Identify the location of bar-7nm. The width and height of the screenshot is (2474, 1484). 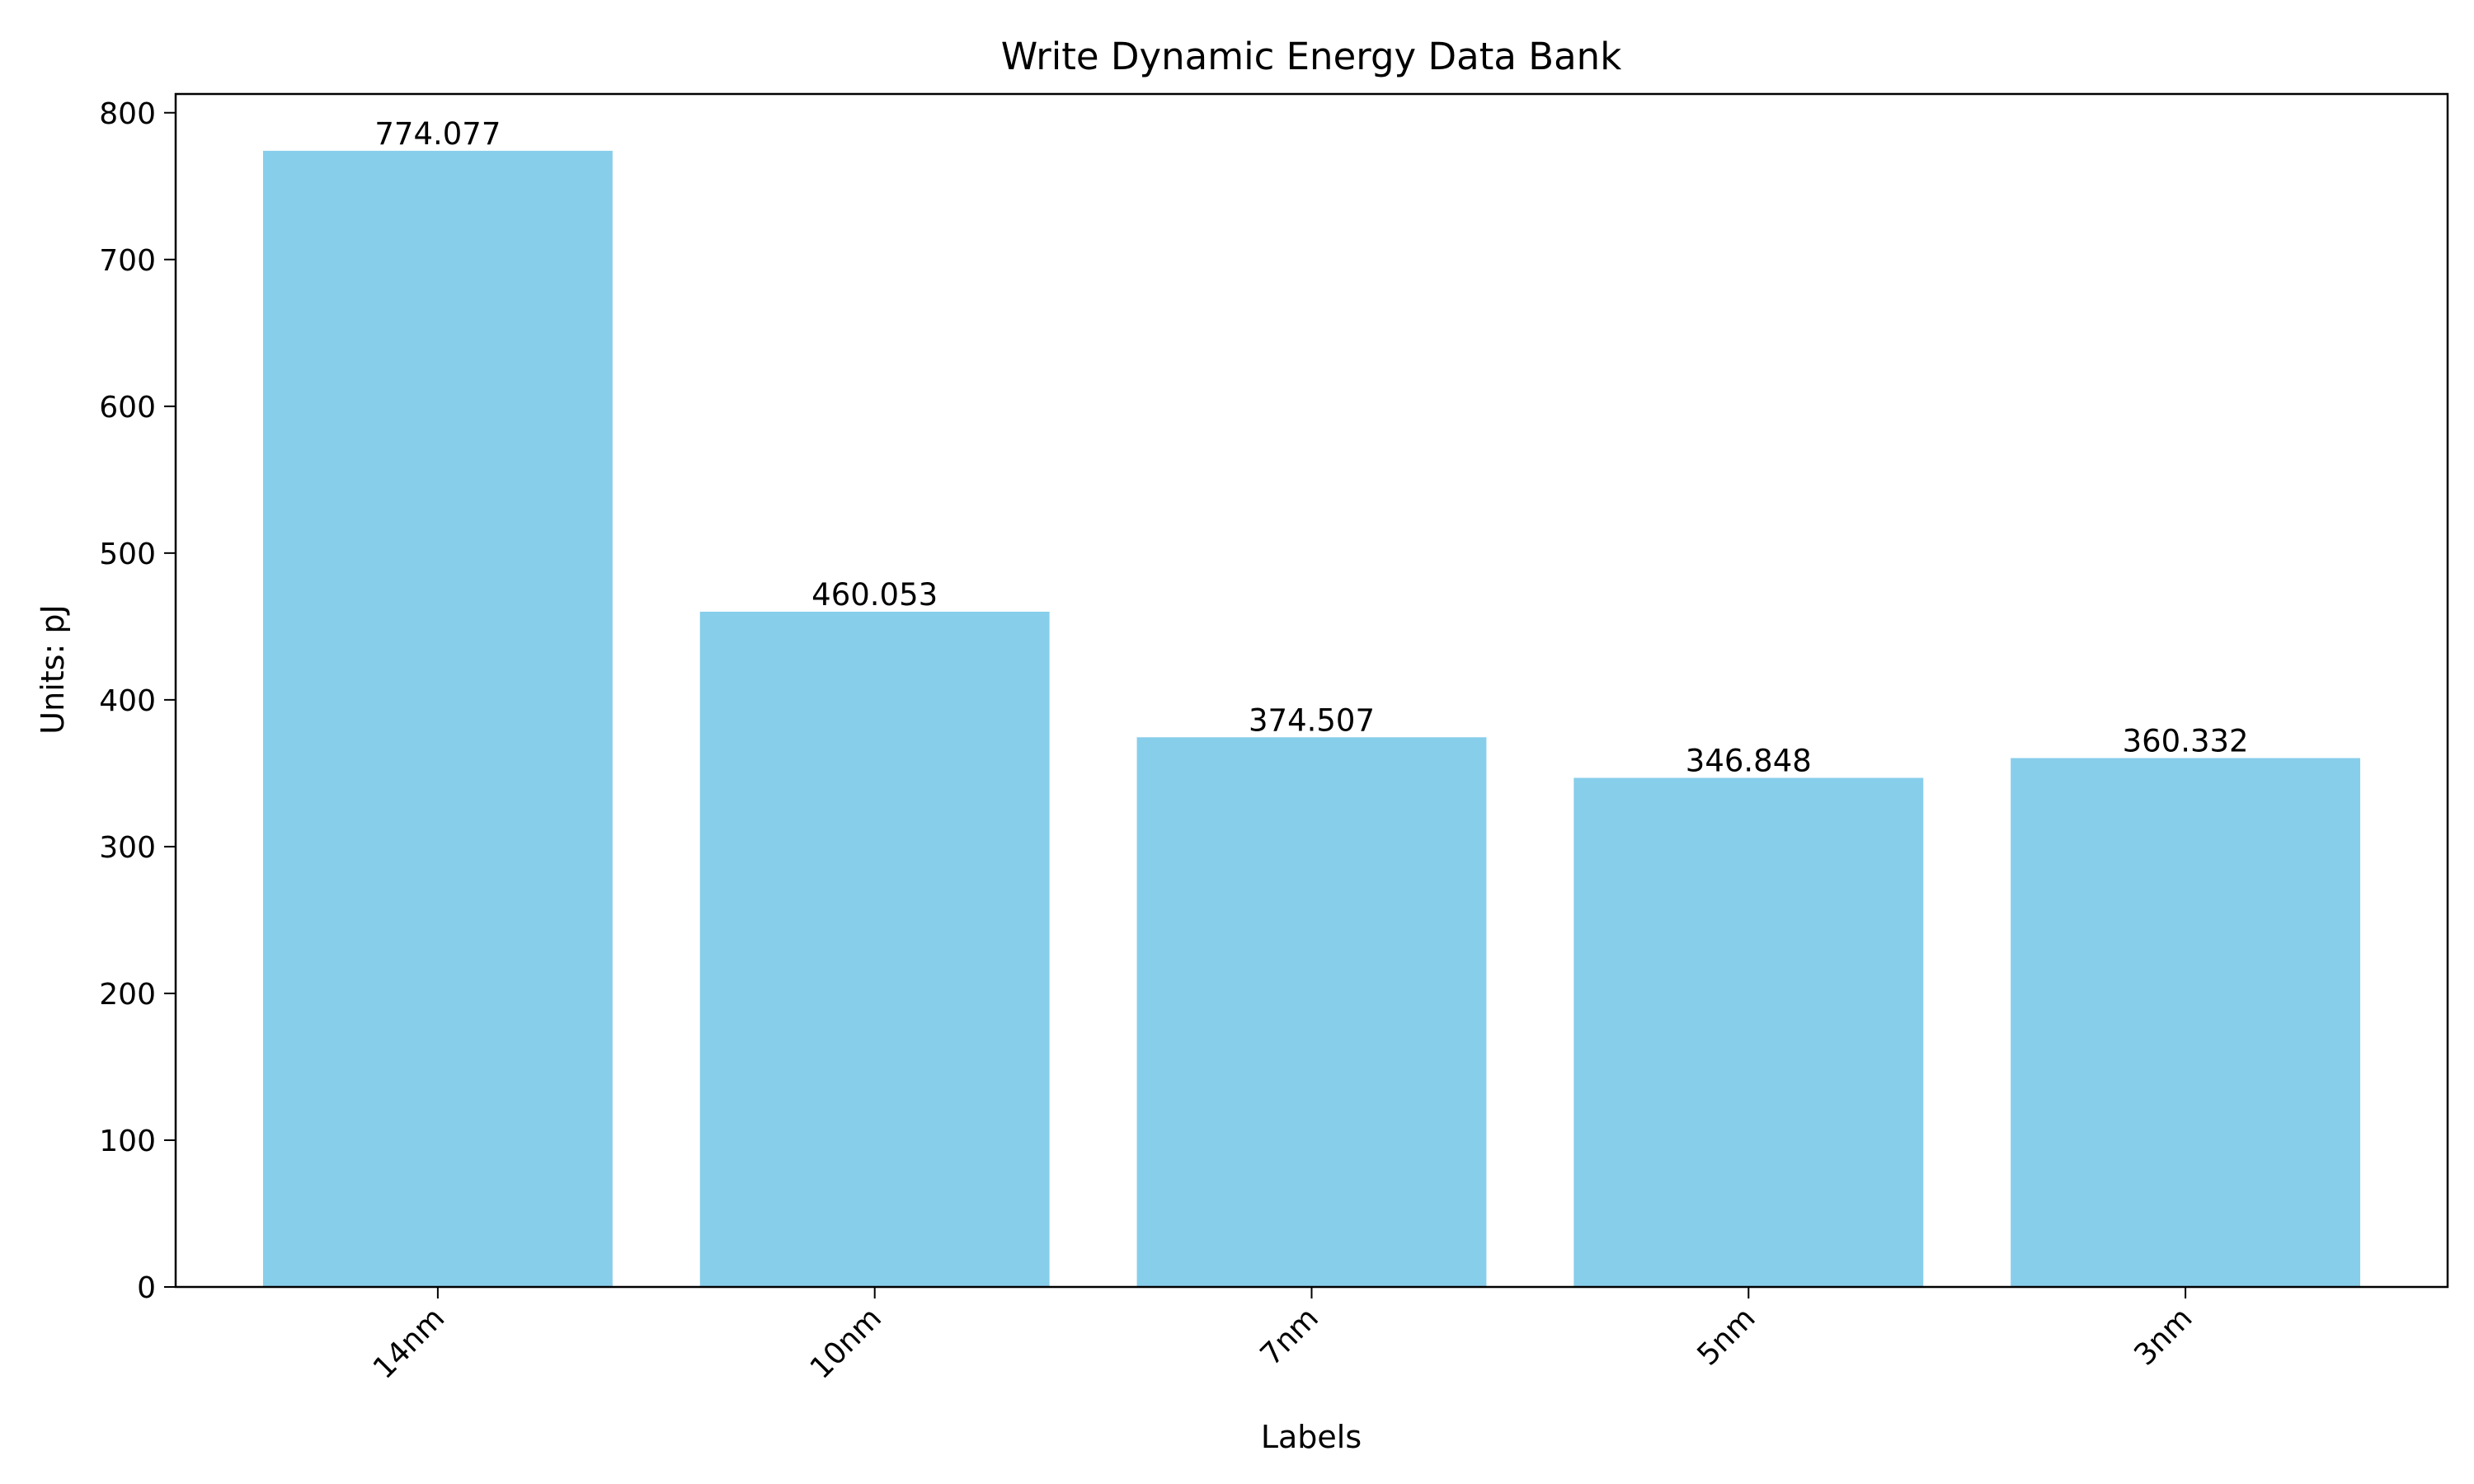
(1311, 1012).